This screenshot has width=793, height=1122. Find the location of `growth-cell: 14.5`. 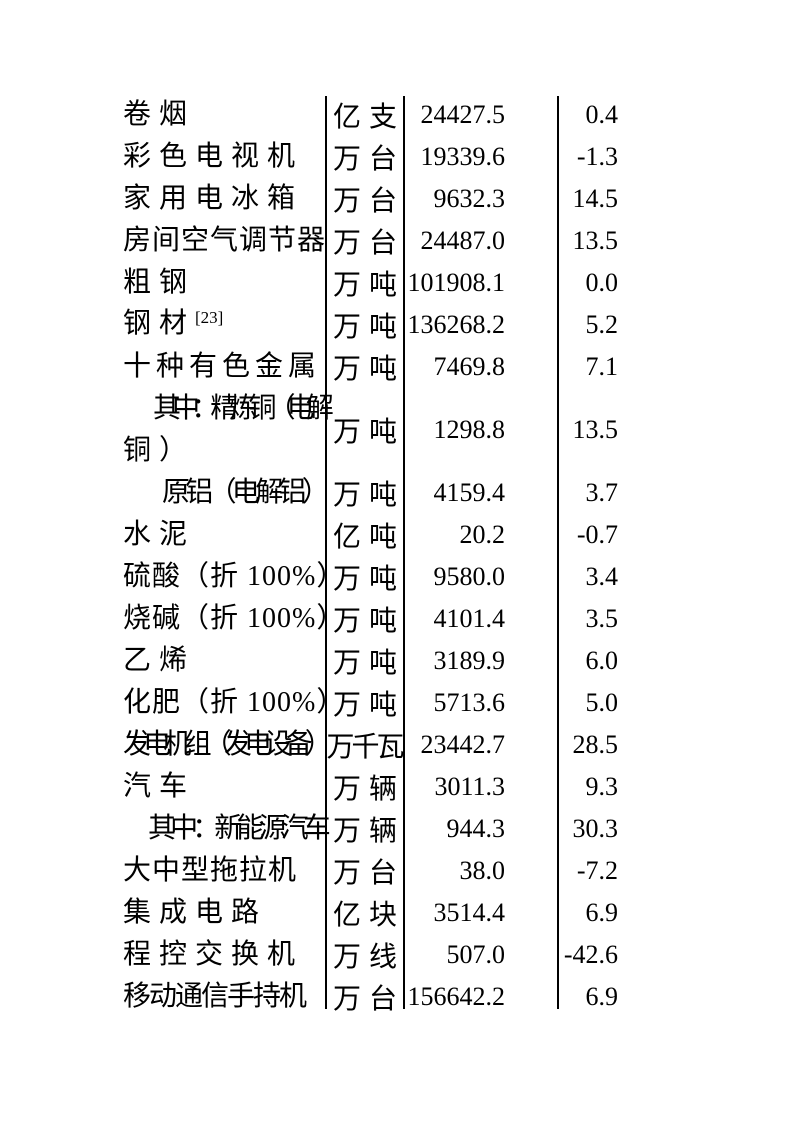

growth-cell: 14.5 is located at coordinates (595, 198).